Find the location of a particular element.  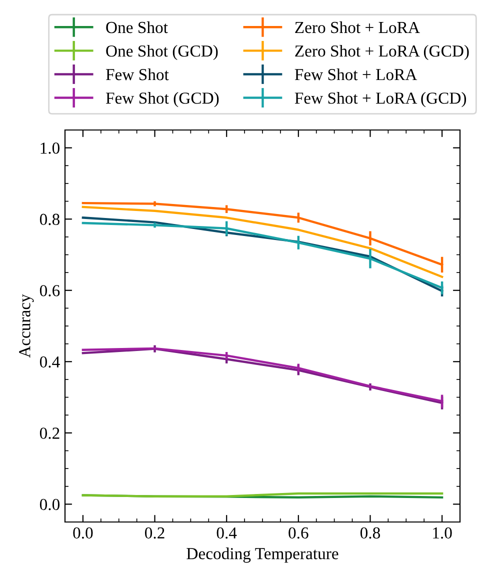

y-tick-label: 0.6 is located at coordinates (50, 290).